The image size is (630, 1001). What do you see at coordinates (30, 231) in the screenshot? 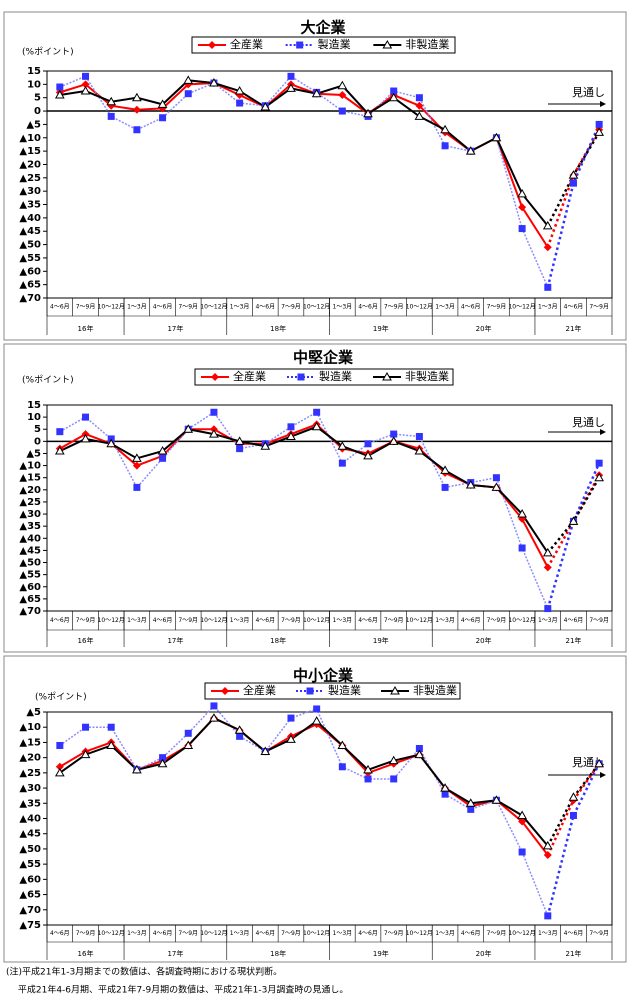
I see `y-tick-label: ▲45` at bounding box center [30, 231].